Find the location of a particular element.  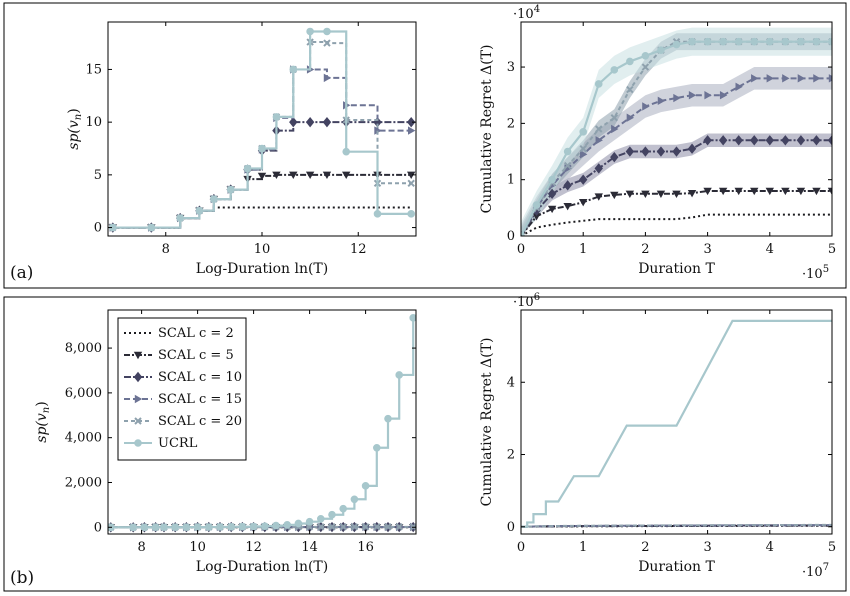

y-tick-label: 8,000 is located at coordinates (83, 348).